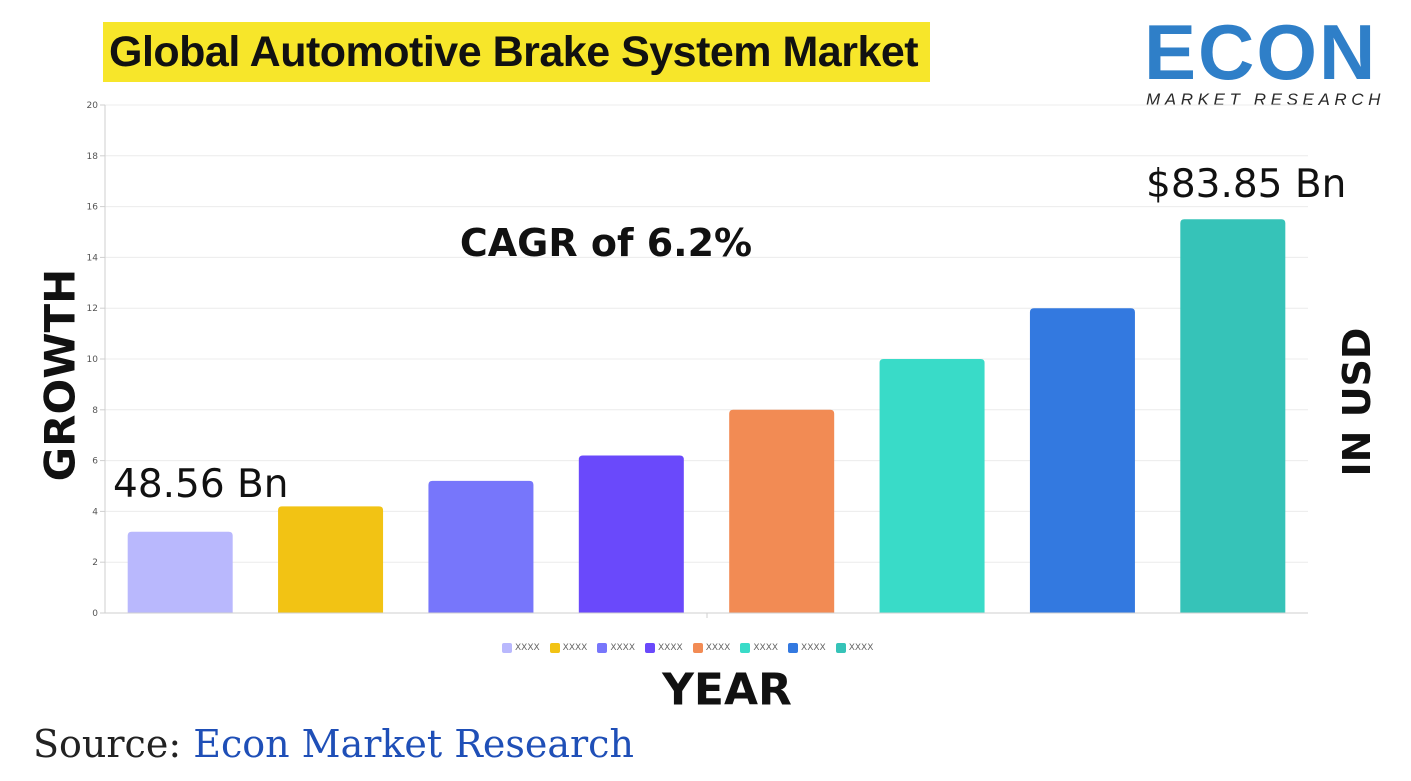 The image size is (1411, 781). Describe the element at coordinates (201, 484) in the screenshot. I see `start-value-annotation: 48.56 Bn` at that location.